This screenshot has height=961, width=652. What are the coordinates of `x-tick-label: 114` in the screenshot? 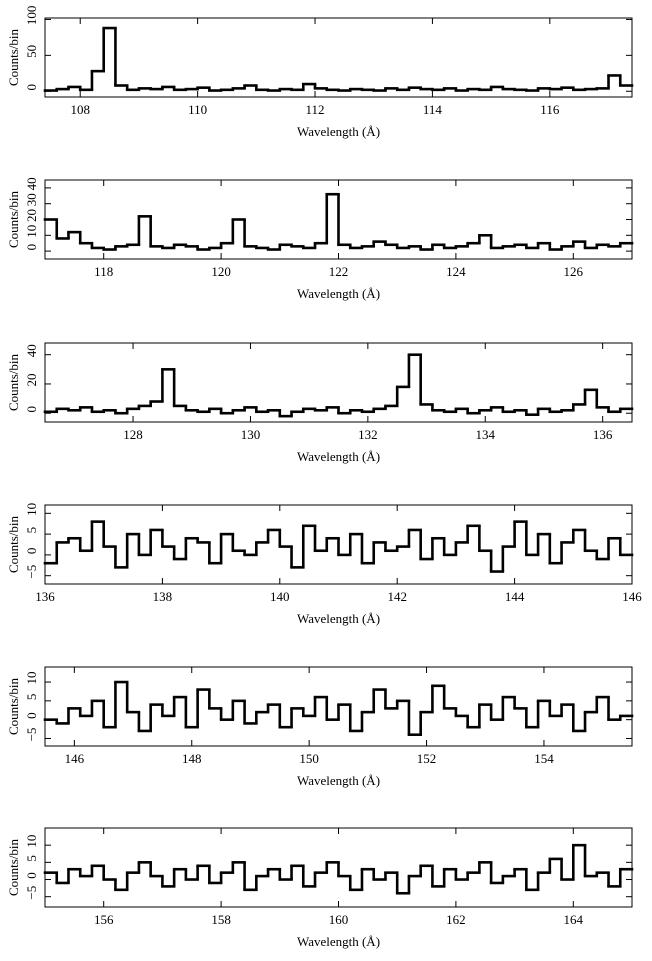 It's located at (433, 109).